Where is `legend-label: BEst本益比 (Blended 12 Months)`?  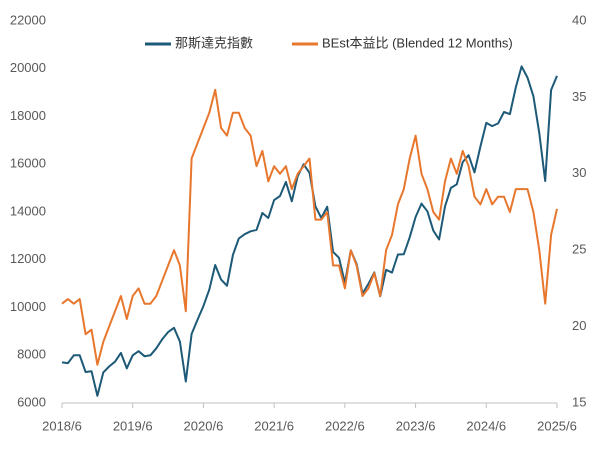
legend-label: BEst本益比 (Blended 12 Months) is located at coordinates (417, 42).